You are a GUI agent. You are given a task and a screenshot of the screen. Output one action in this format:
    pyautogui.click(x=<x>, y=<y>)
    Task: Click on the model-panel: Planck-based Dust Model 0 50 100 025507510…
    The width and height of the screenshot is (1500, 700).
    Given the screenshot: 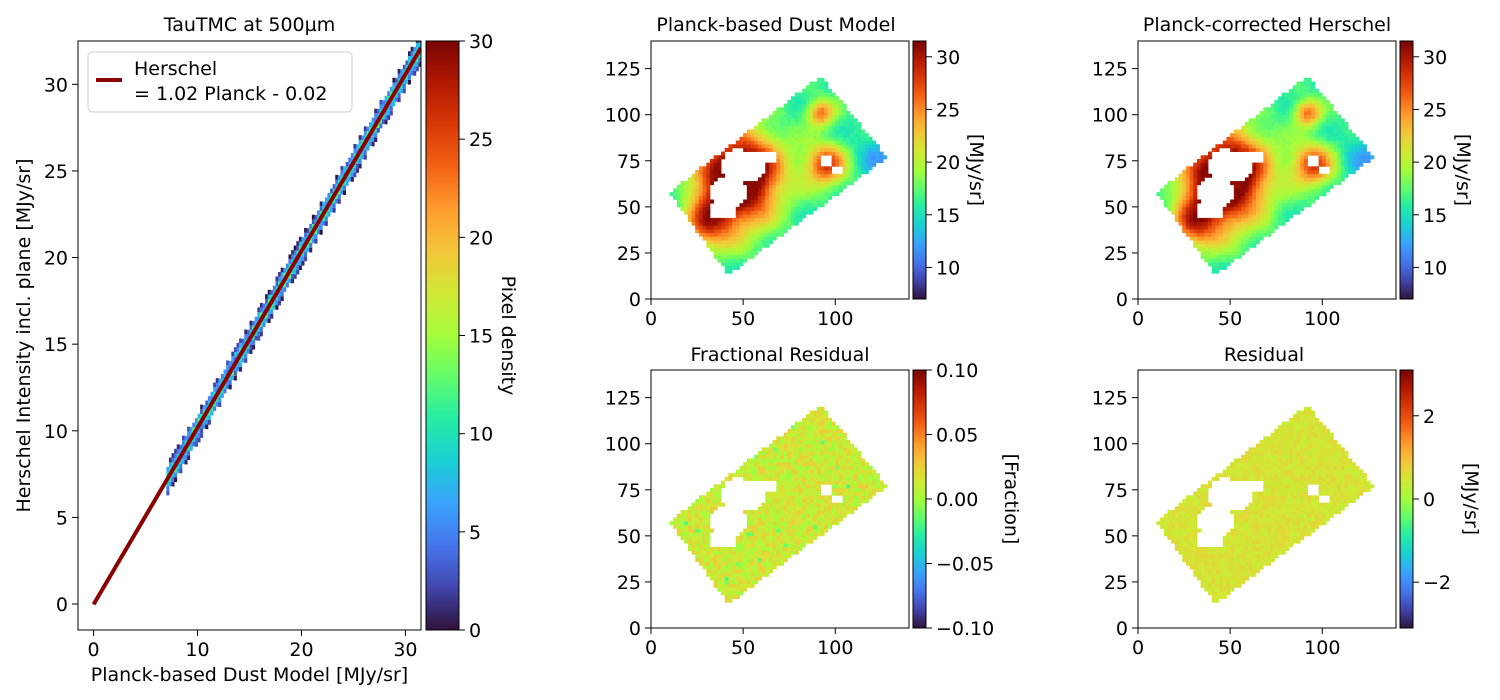 What is the action you would take?
    pyautogui.click(x=796, y=172)
    